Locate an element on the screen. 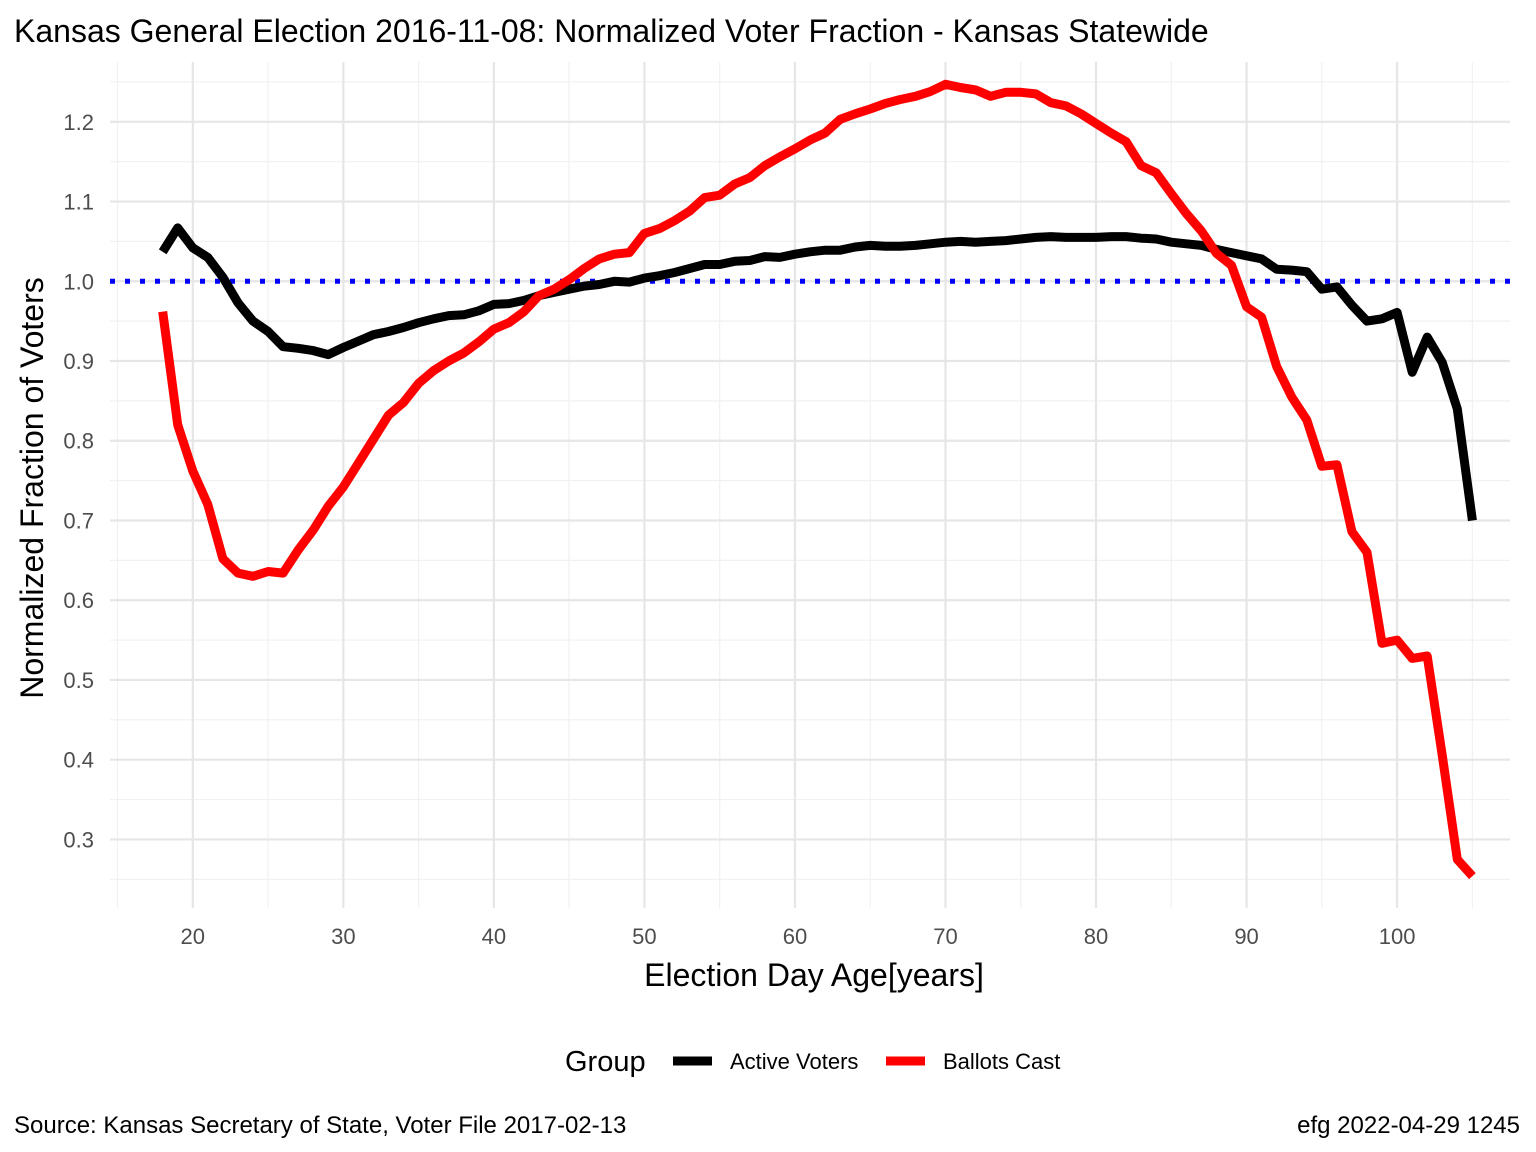 This screenshot has width=1536, height=1152. x-axis-ticks: 20 30 40 50 60 70 80 90 100 is located at coordinates (798, 936).